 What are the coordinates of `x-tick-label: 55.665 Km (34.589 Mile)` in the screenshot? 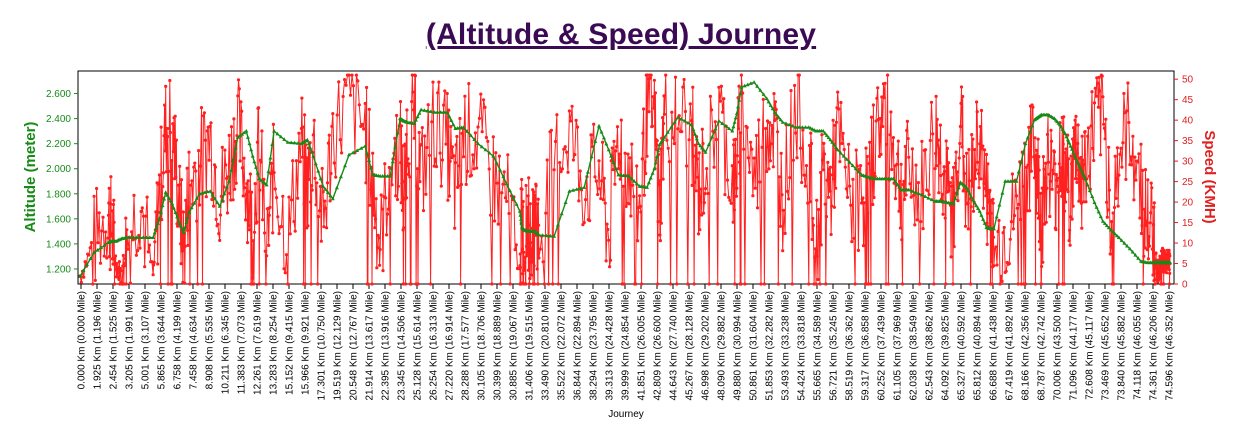 It's located at (818, 346).